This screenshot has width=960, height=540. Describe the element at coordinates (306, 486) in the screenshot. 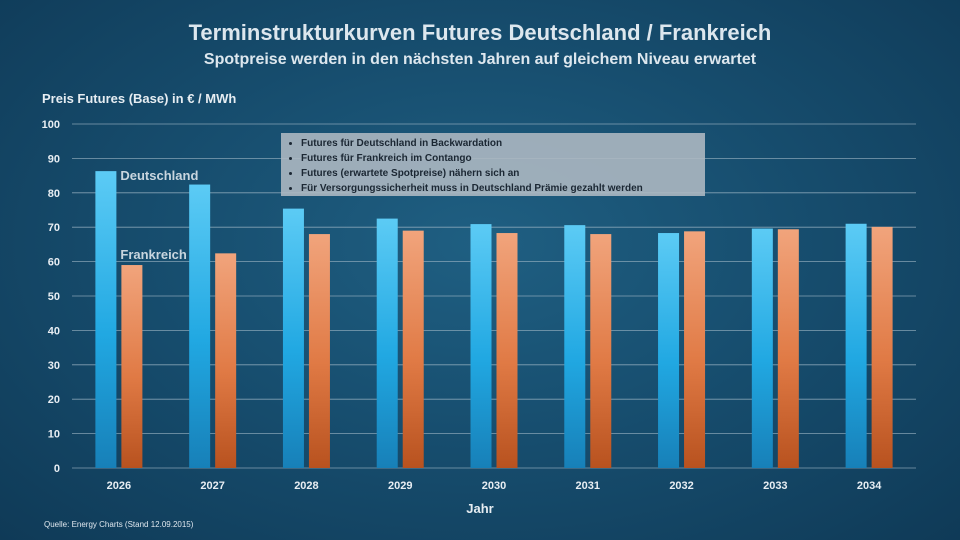

I see `x-tick-label: 2028` at that location.